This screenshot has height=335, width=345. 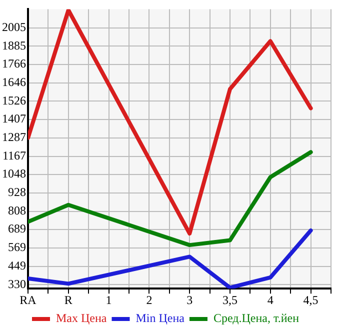 What do you see at coordinates (109, 299) in the screenshot?
I see `x-tick-label: 1` at bounding box center [109, 299].